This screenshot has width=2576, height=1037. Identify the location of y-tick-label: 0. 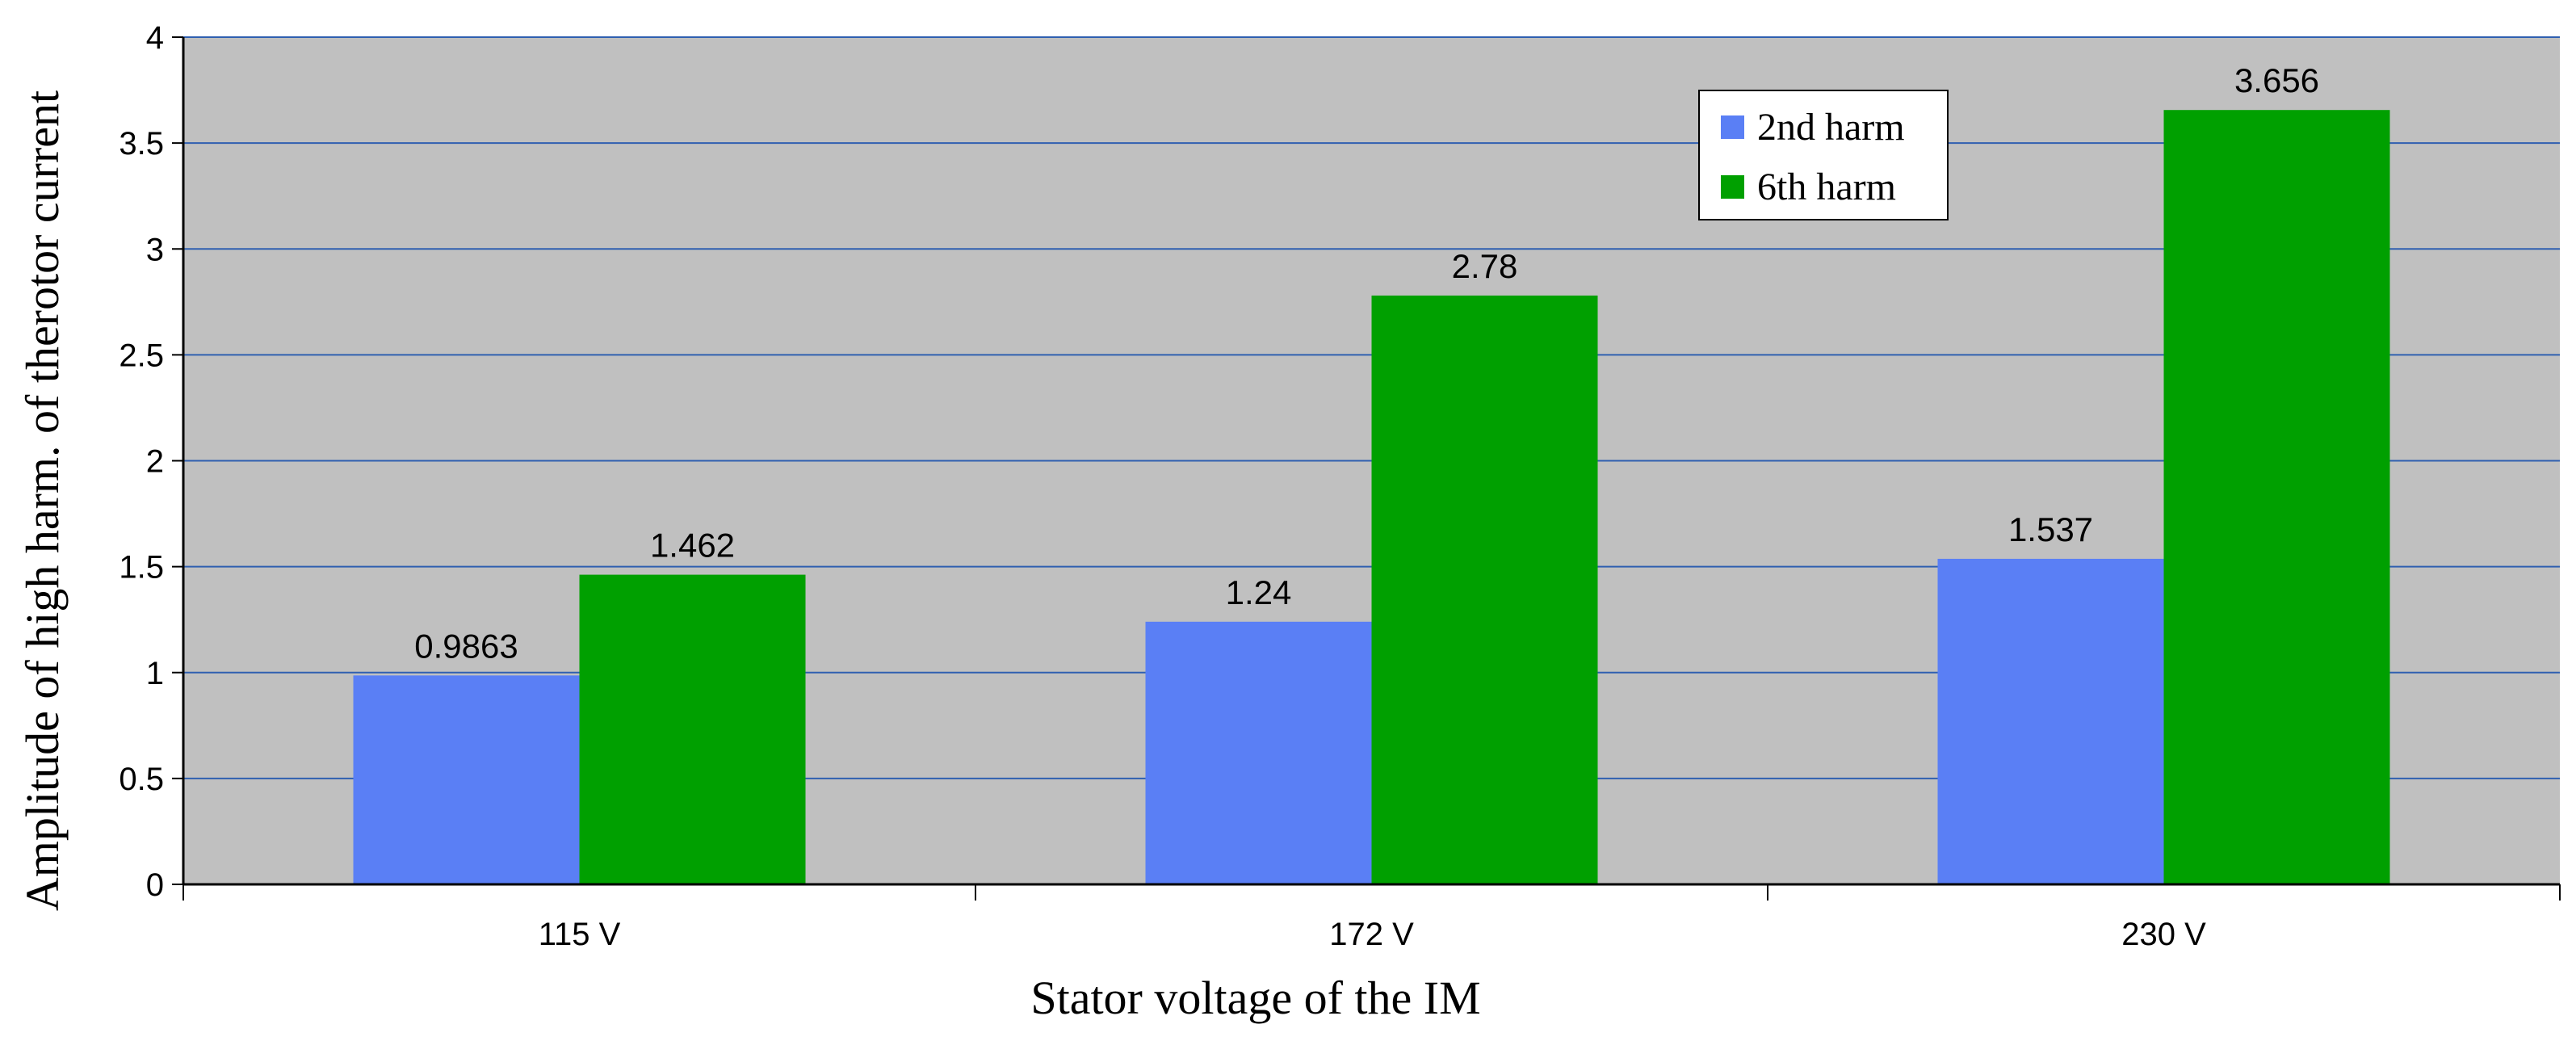
(155, 885).